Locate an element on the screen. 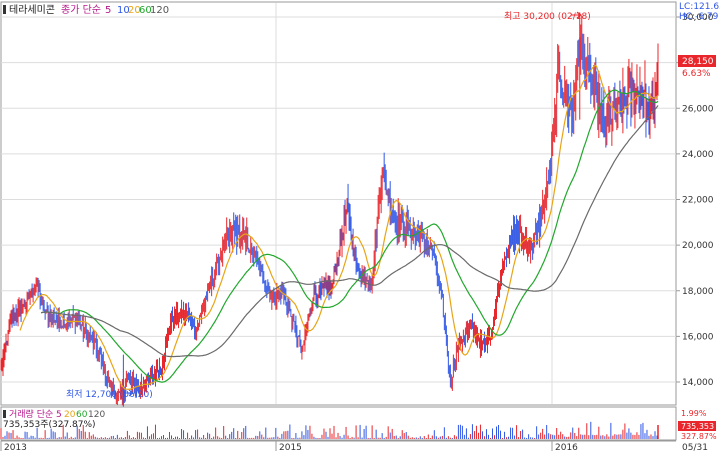 Image resolution: width=720 pixels, height=456 pixels. volume-legend-prefix: 거래량 단순 is located at coordinates (31, 414).